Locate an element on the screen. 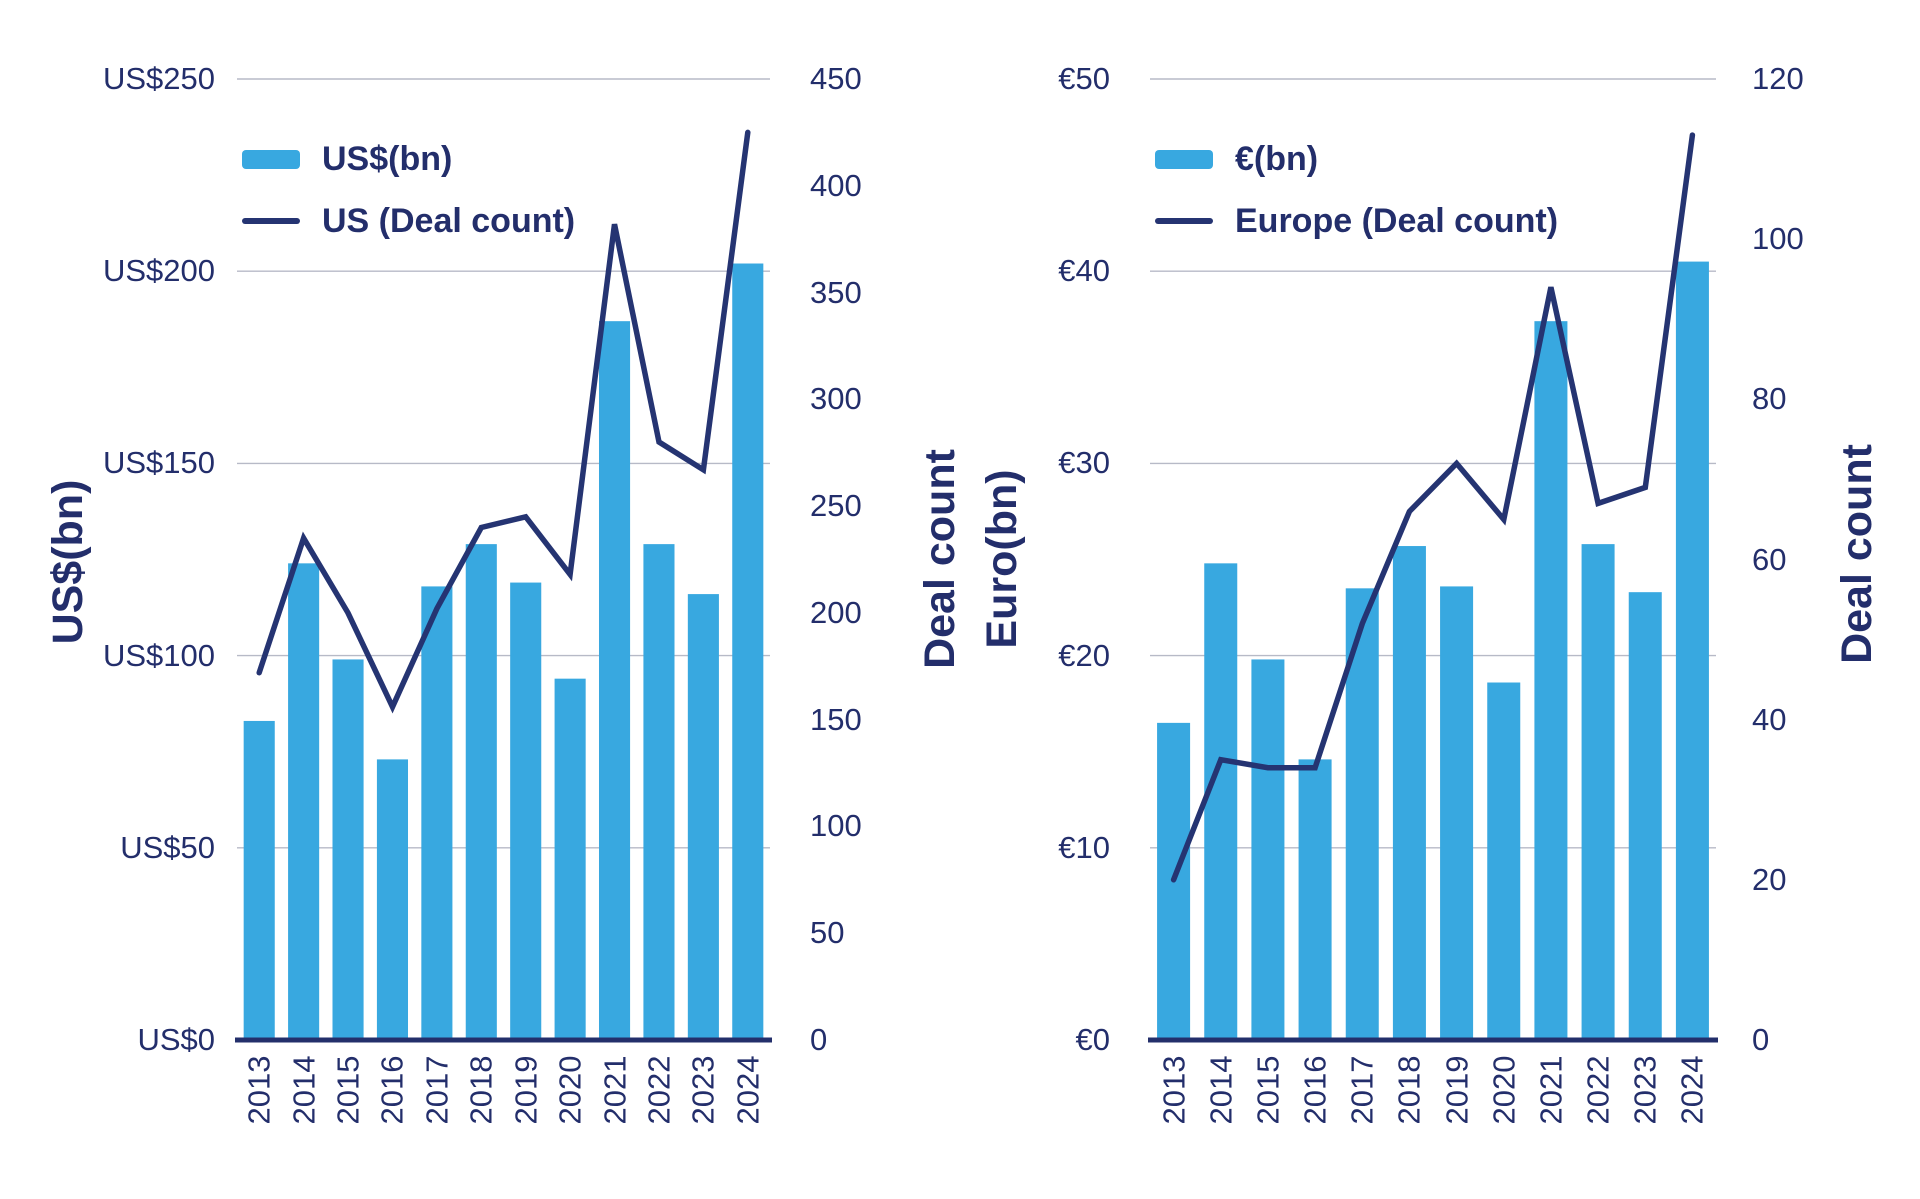 This screenshot has height=1199, width=1920. tick-us-right-150: 150 is located at coordinates (836, 719).